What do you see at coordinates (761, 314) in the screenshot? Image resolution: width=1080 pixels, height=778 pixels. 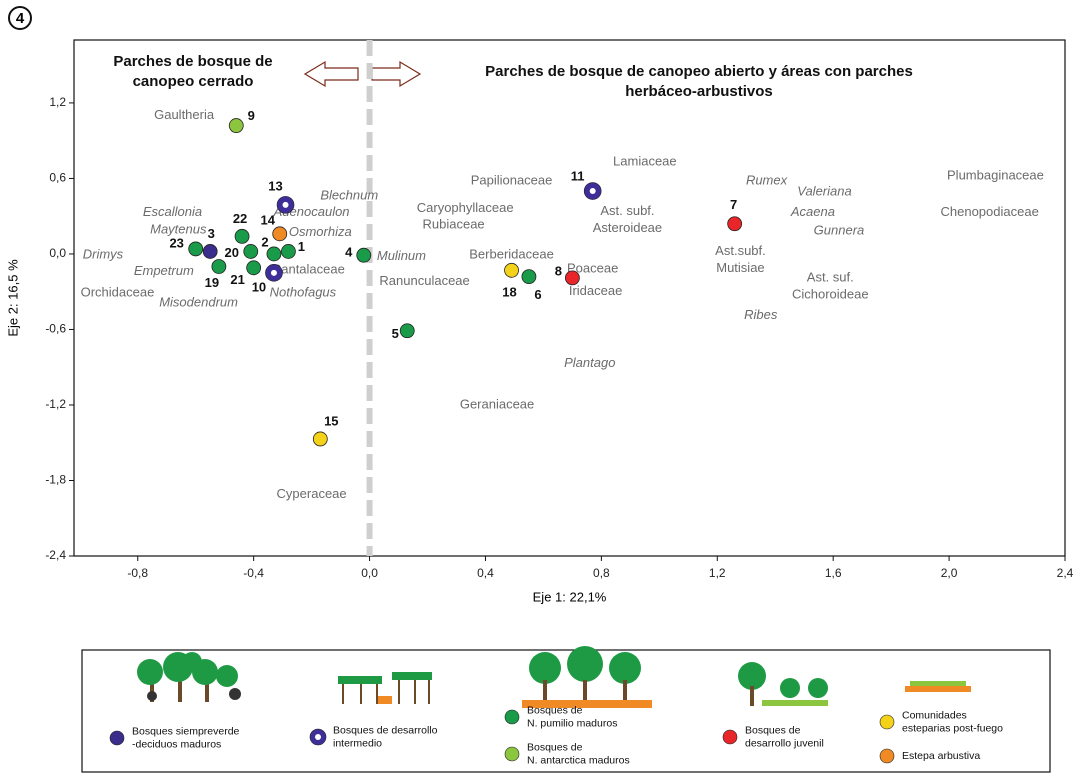 I see `species-label: Ribes` at bounding box center [761, 314].